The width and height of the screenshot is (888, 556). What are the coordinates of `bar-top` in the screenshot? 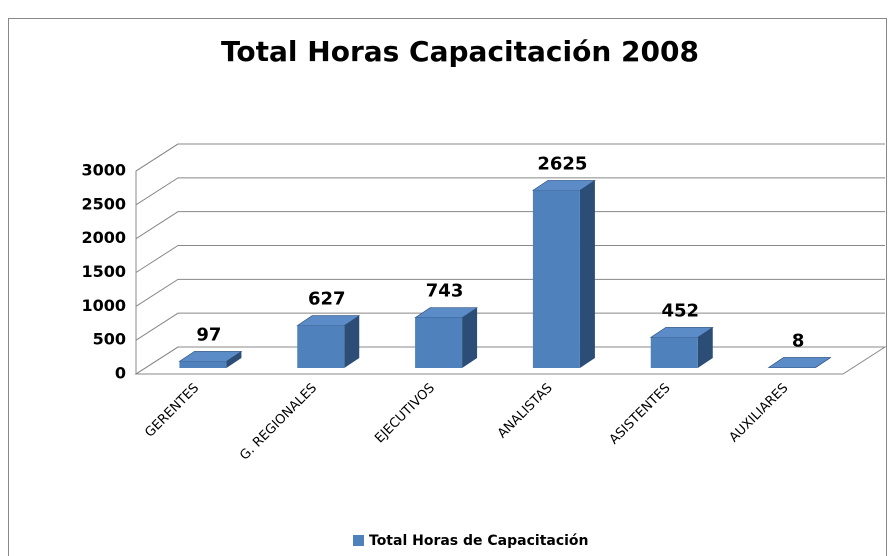 It's located at (210, 356).